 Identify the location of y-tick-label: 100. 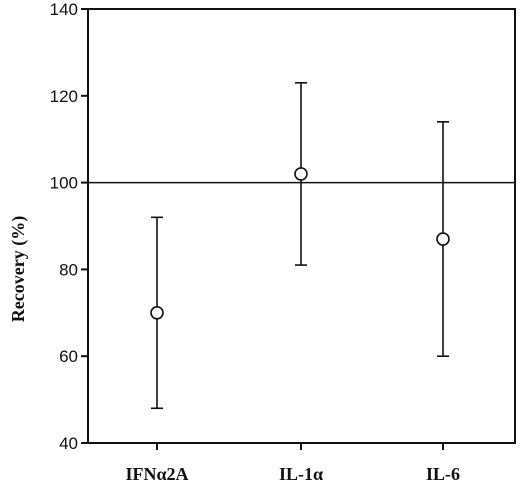
(64, 183).